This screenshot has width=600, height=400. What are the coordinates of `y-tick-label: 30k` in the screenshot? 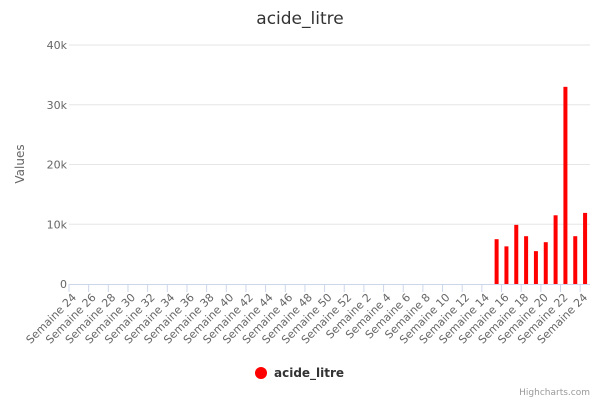 It's located at (57, 105).